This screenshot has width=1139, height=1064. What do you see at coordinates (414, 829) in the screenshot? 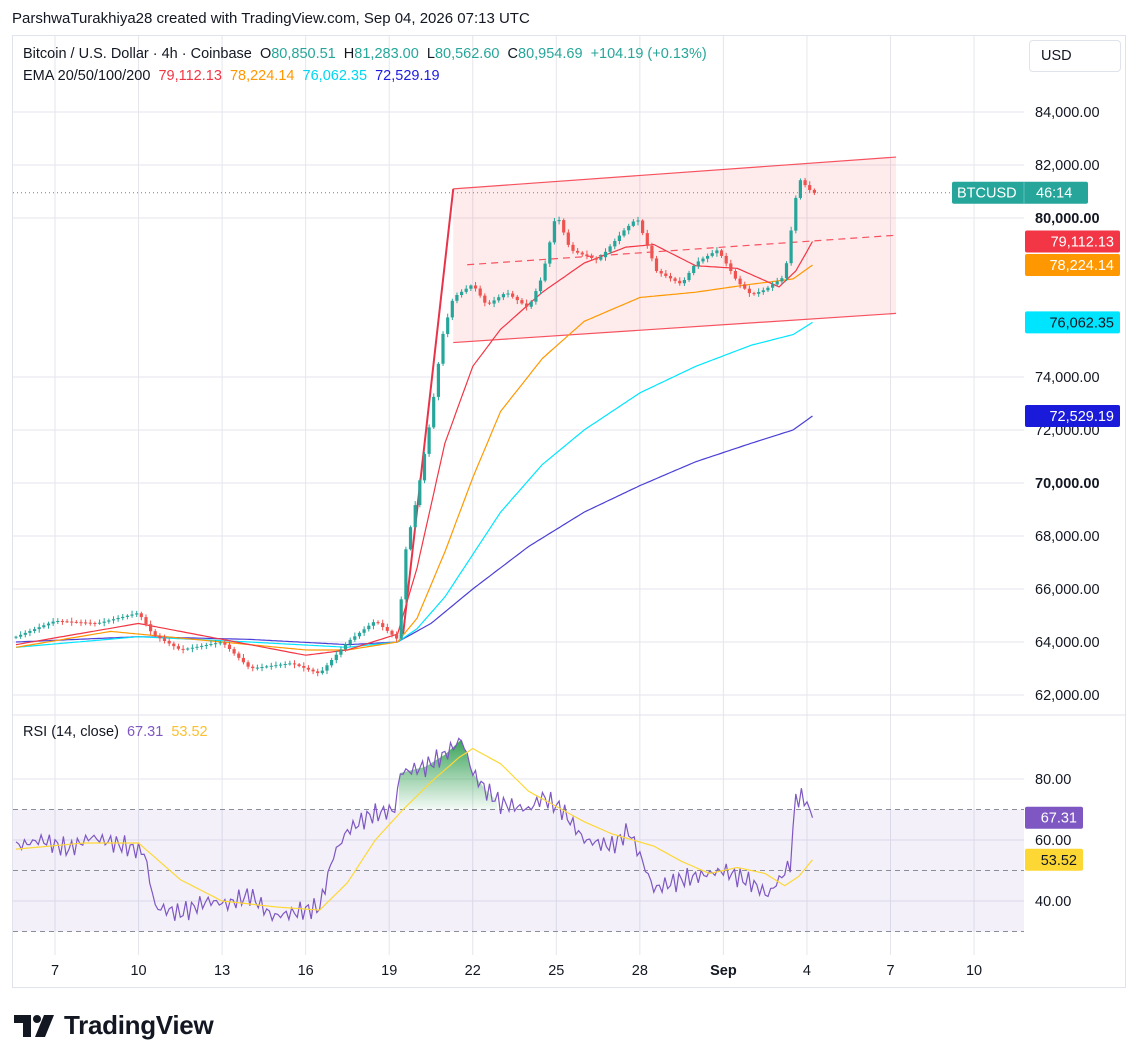
I see `rsi-ma-line` at bounding box center [414, 829].